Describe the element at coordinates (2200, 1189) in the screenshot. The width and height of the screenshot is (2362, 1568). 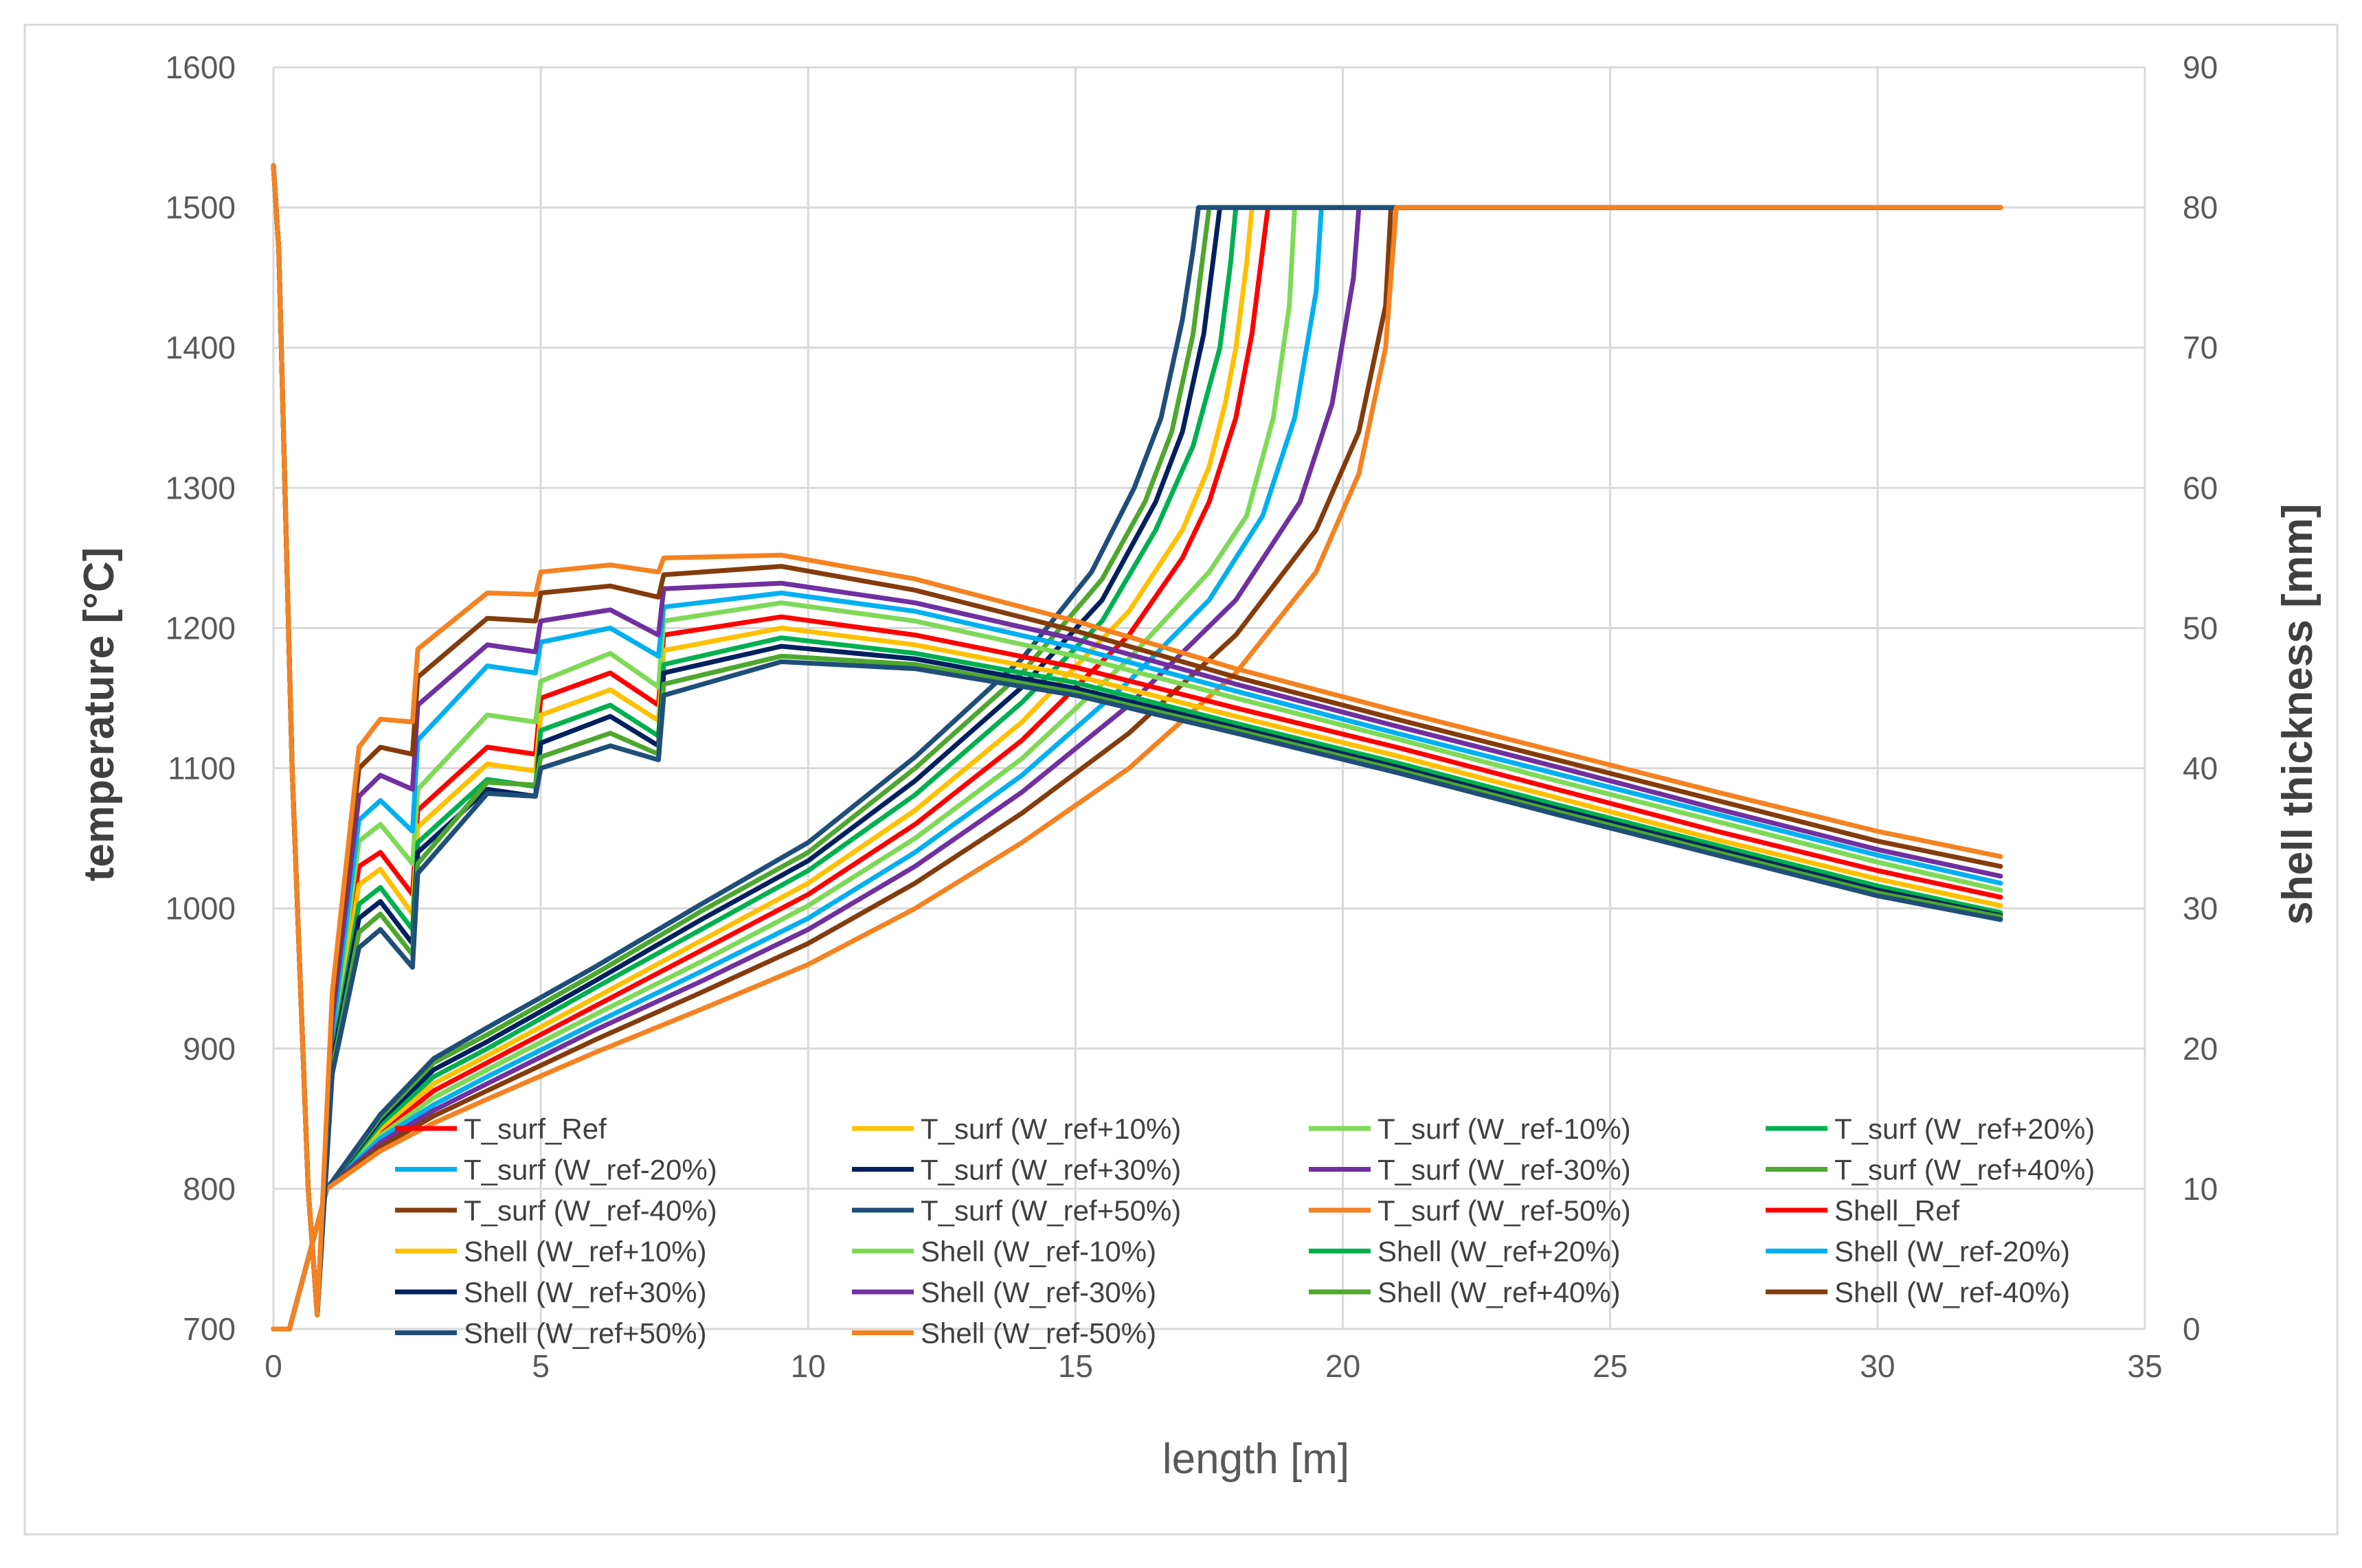
I see `y2-tick-label: 10` at that location.